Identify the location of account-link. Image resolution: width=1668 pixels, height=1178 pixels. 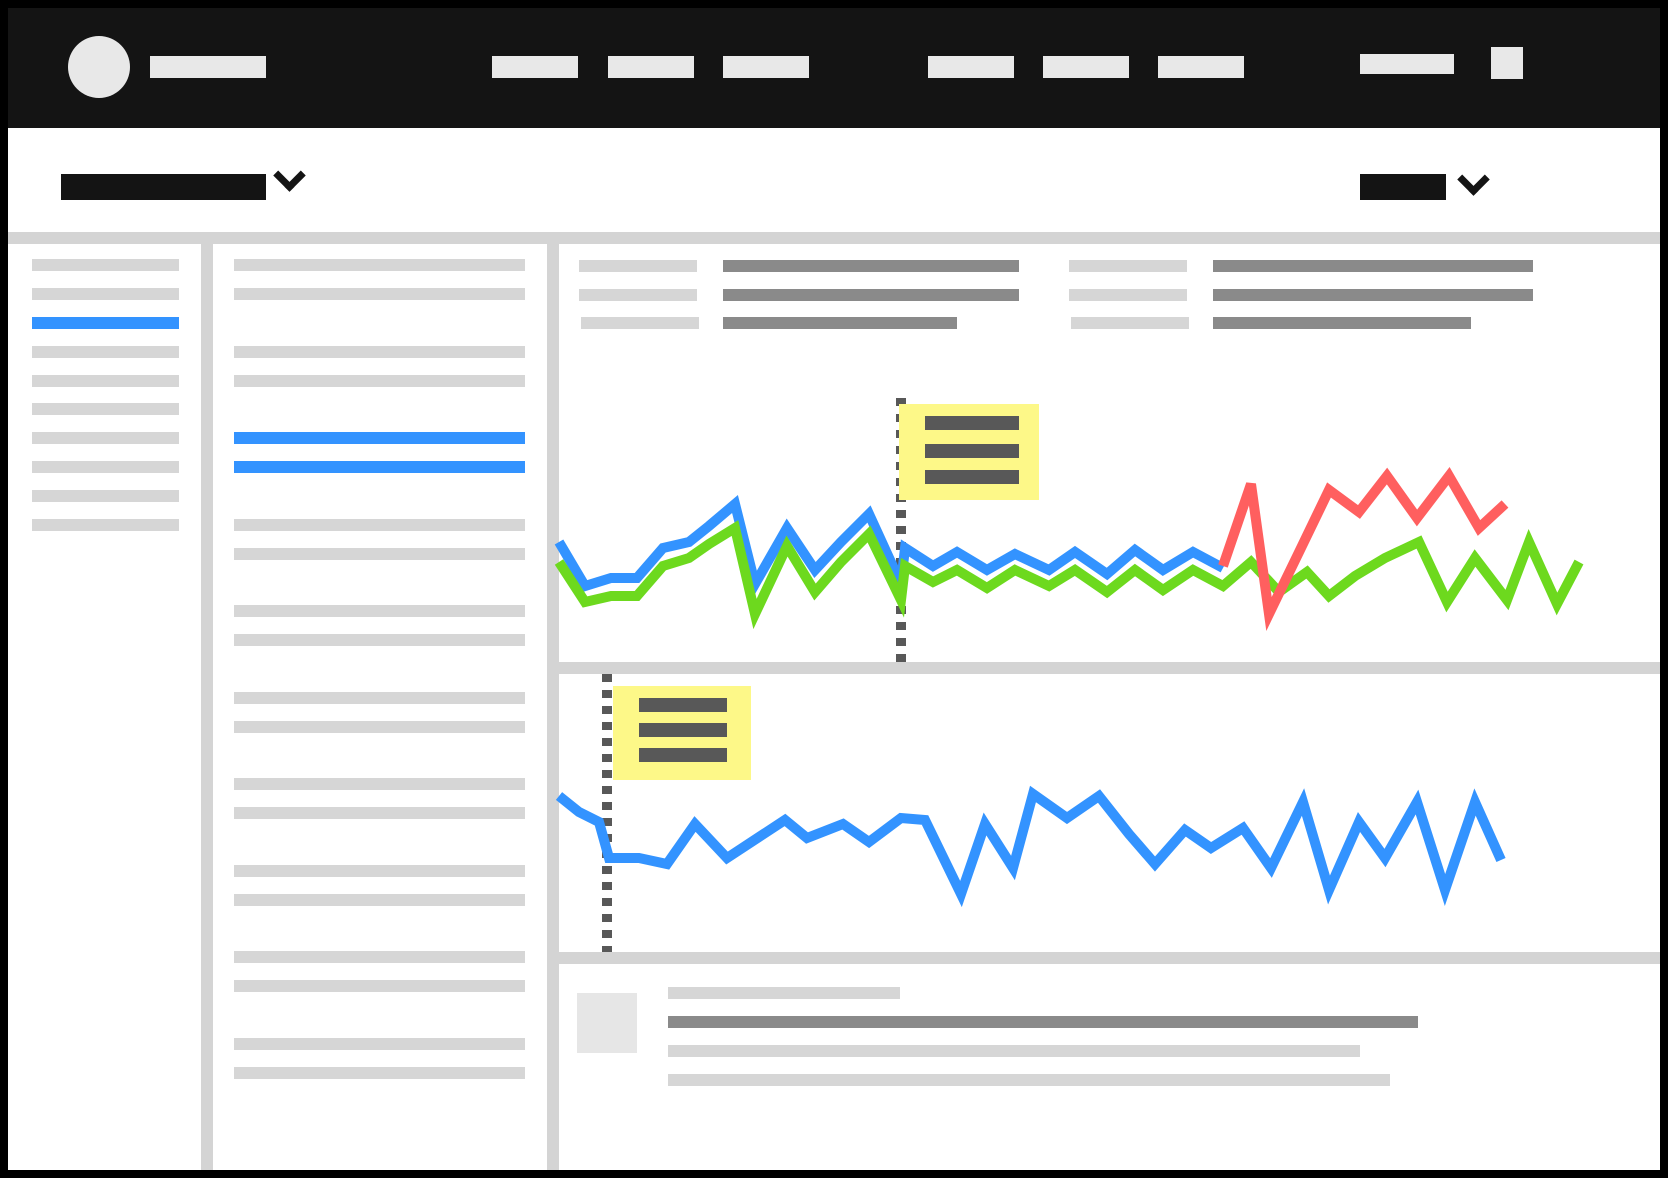
(1407, 64).